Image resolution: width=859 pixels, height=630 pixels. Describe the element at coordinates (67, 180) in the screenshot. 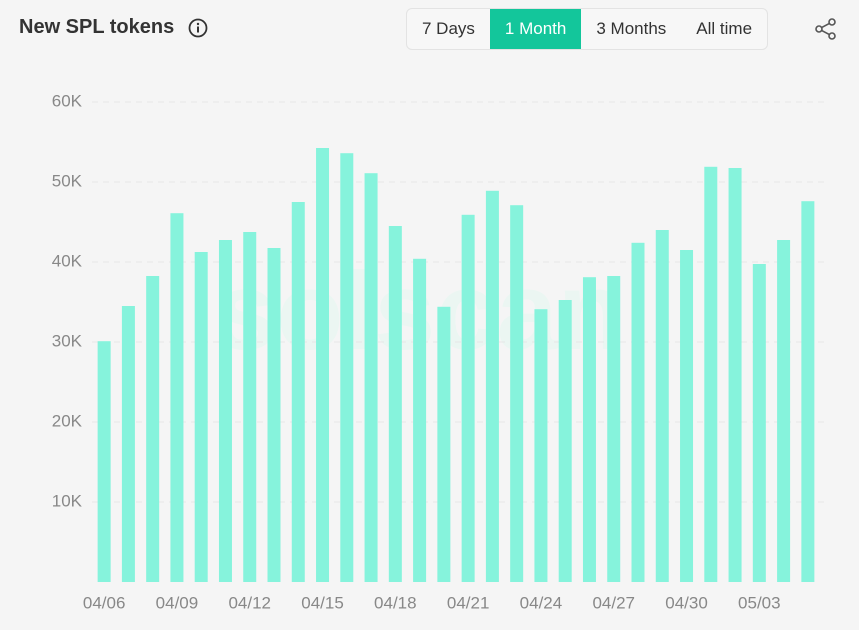

I see `y-tick-label: 50K` at that location.